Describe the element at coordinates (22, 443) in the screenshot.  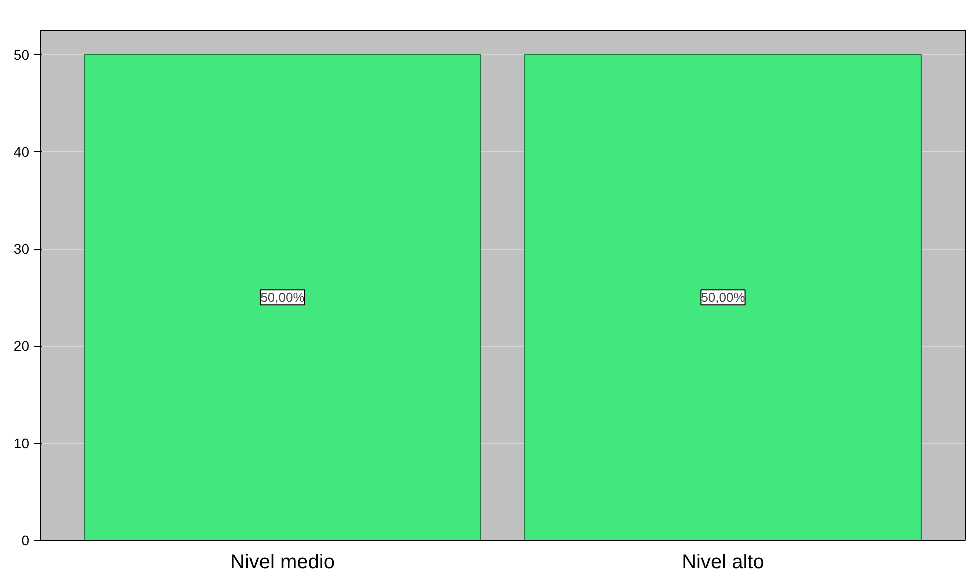
I see `y-tick-label: 10` at that location.